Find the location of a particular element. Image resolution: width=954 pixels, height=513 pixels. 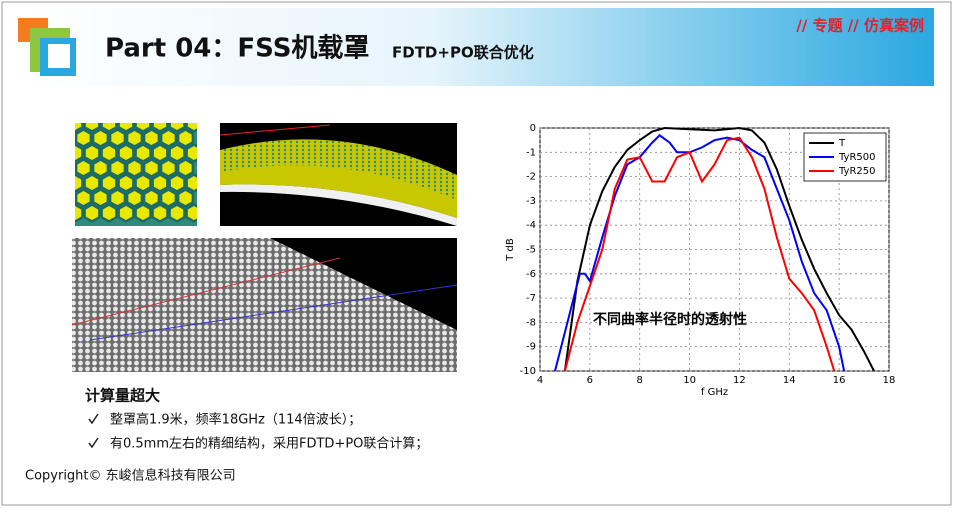

radome-image is located at coordinates (338, 174).